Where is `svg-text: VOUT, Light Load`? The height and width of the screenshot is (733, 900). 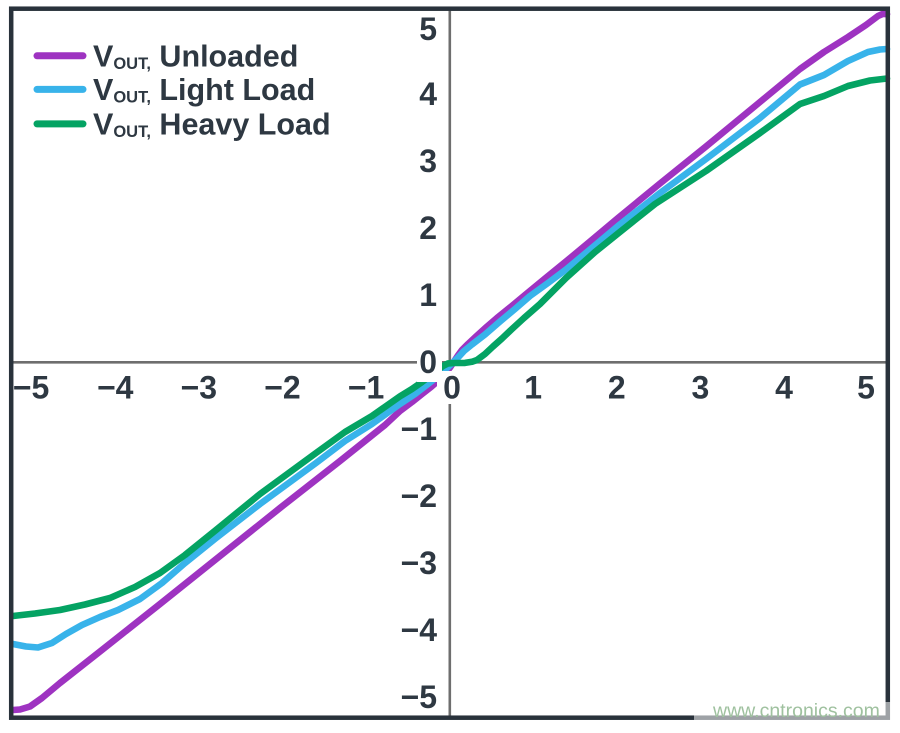
svg-text: VOUT, Light Load is located at coordinates (204, 90).